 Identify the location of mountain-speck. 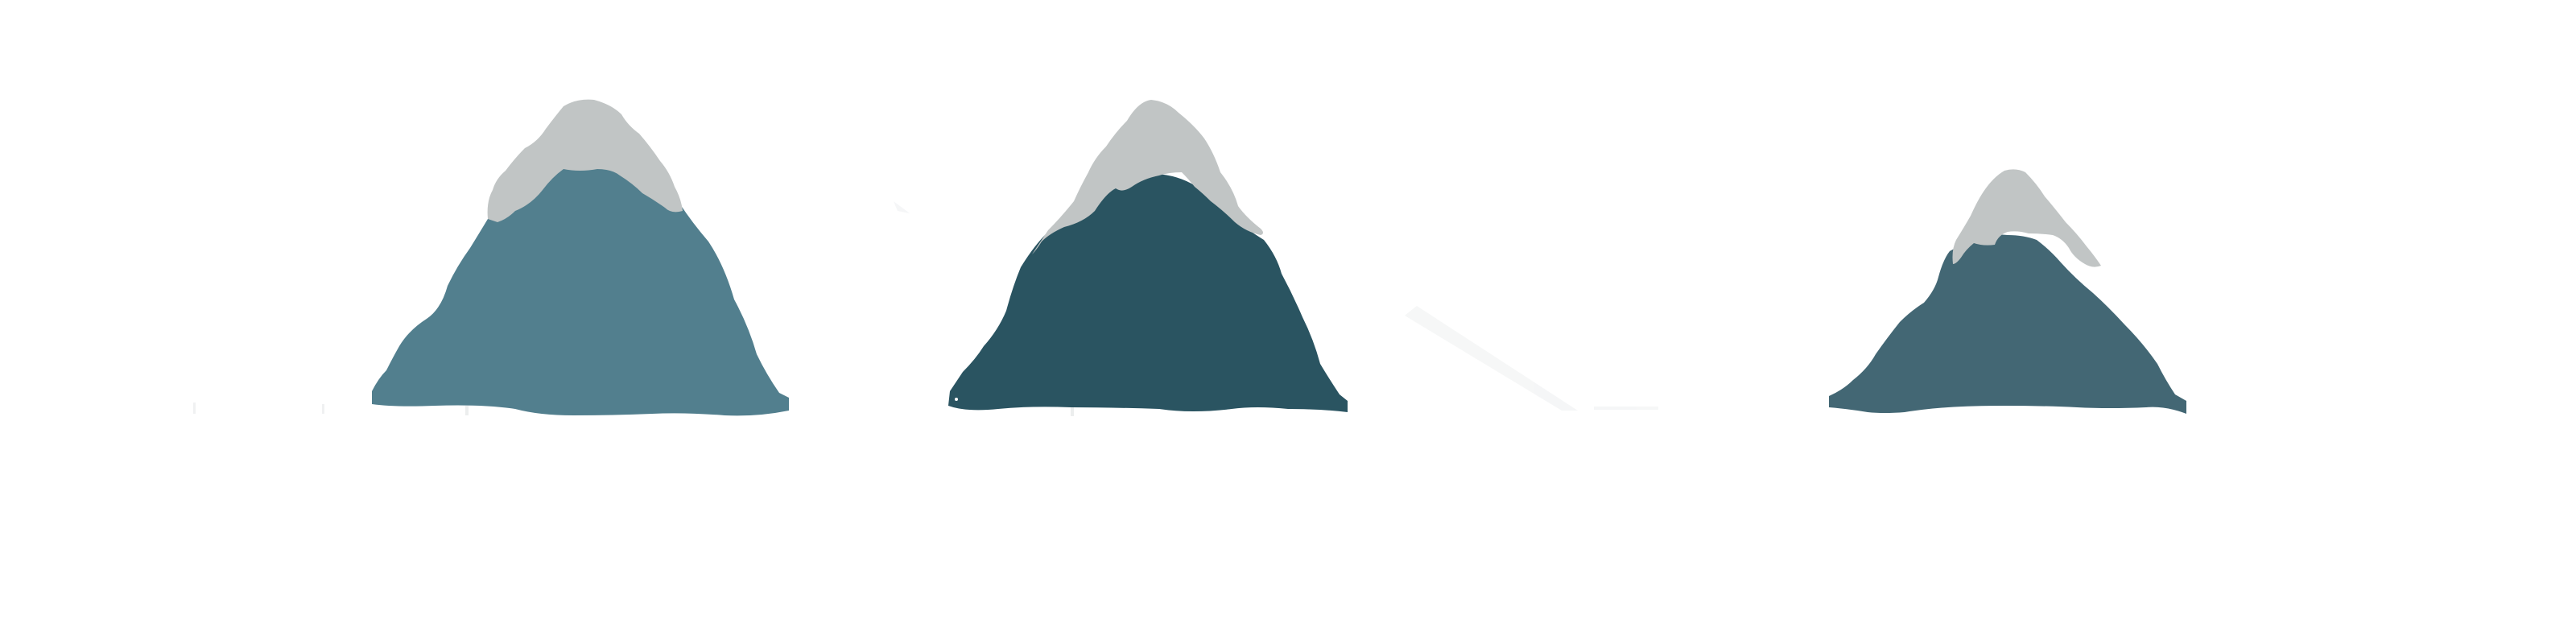
(956, 399).